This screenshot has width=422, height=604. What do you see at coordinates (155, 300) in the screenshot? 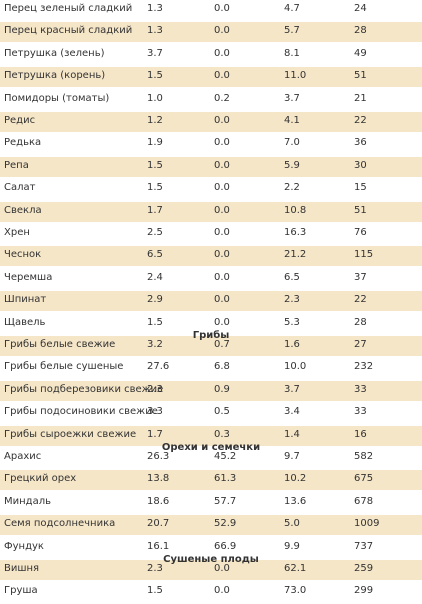
I see `protein-value: 2.9` at bounding box center [155, 300].